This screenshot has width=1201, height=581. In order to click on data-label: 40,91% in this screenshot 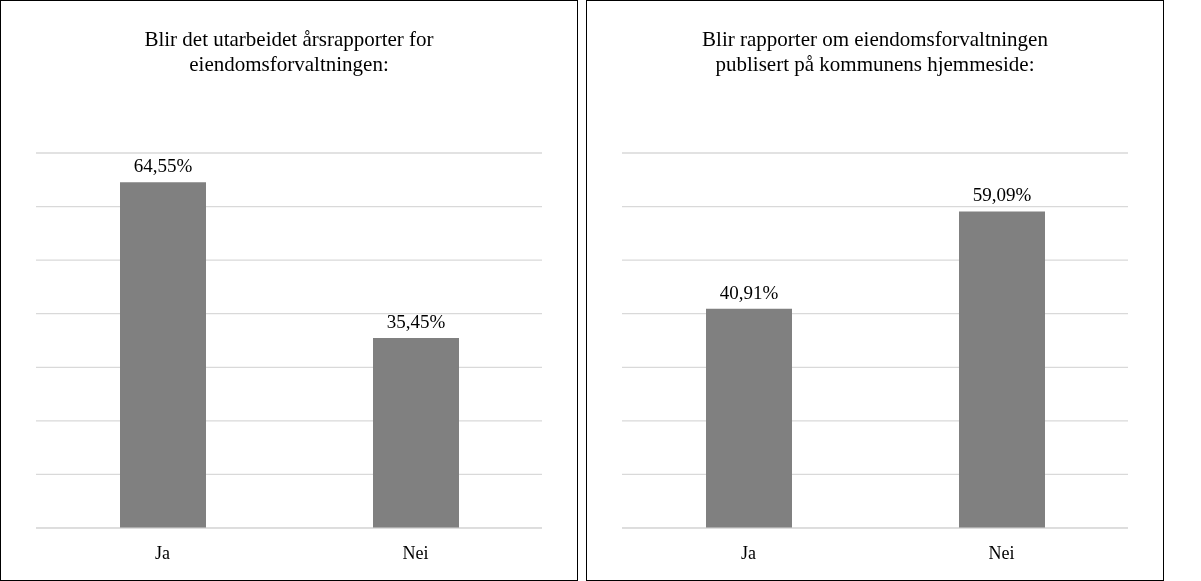, I will do `click(749, 292)`.